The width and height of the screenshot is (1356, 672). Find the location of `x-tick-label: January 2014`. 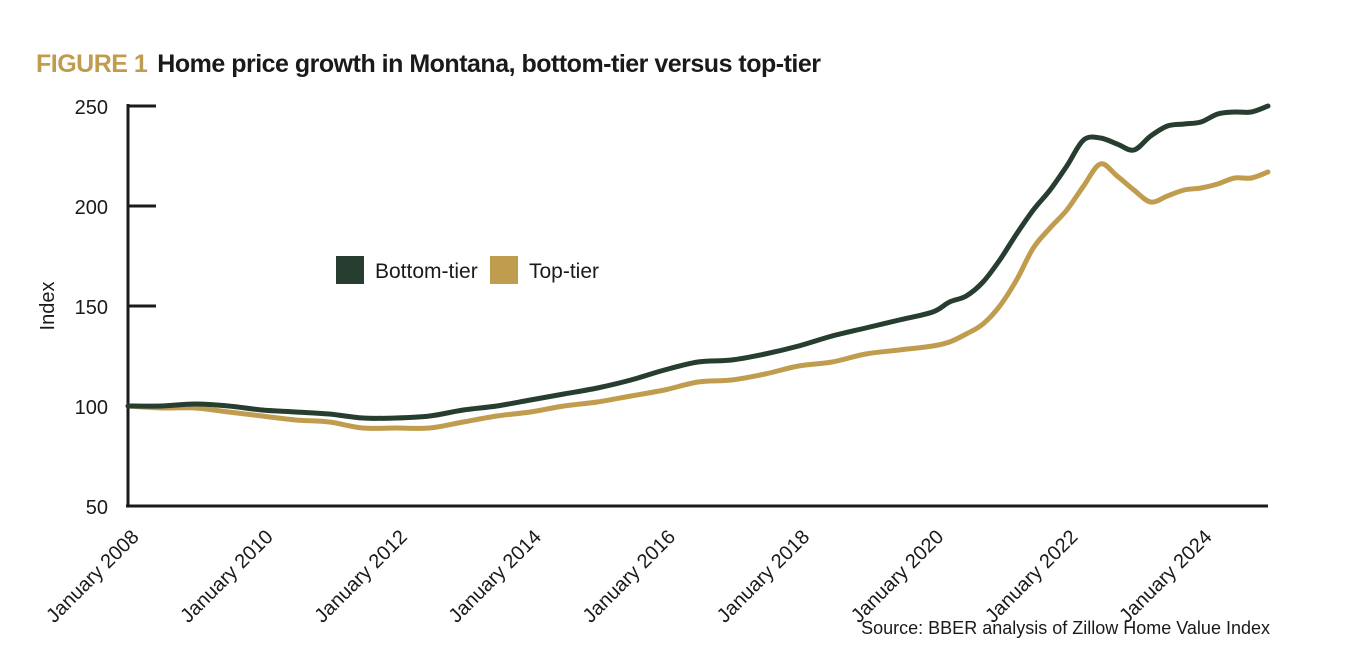

x-tick-label: January 2014 is located at coordinates (495, 576).